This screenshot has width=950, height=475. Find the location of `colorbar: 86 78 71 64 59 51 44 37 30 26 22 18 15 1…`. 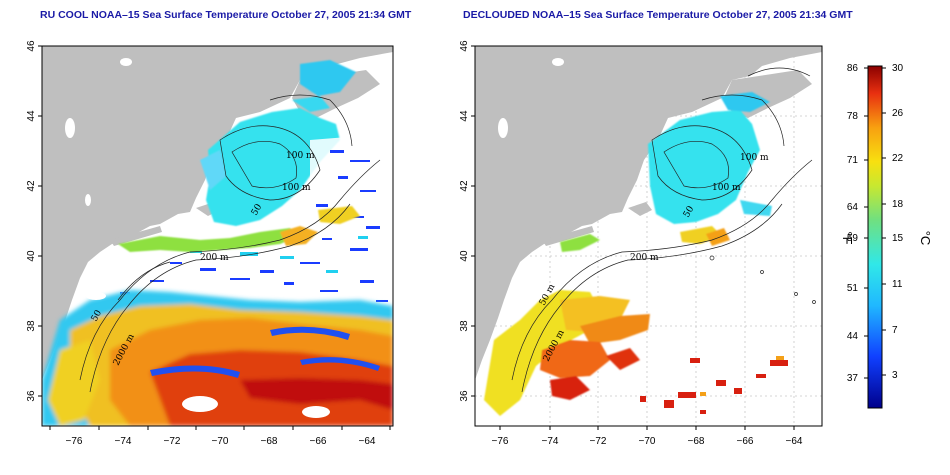

colorbar: 86 78 71 64 59 51 44 37 30 26 22 18 15 1… is located at coordinates (886, 236).